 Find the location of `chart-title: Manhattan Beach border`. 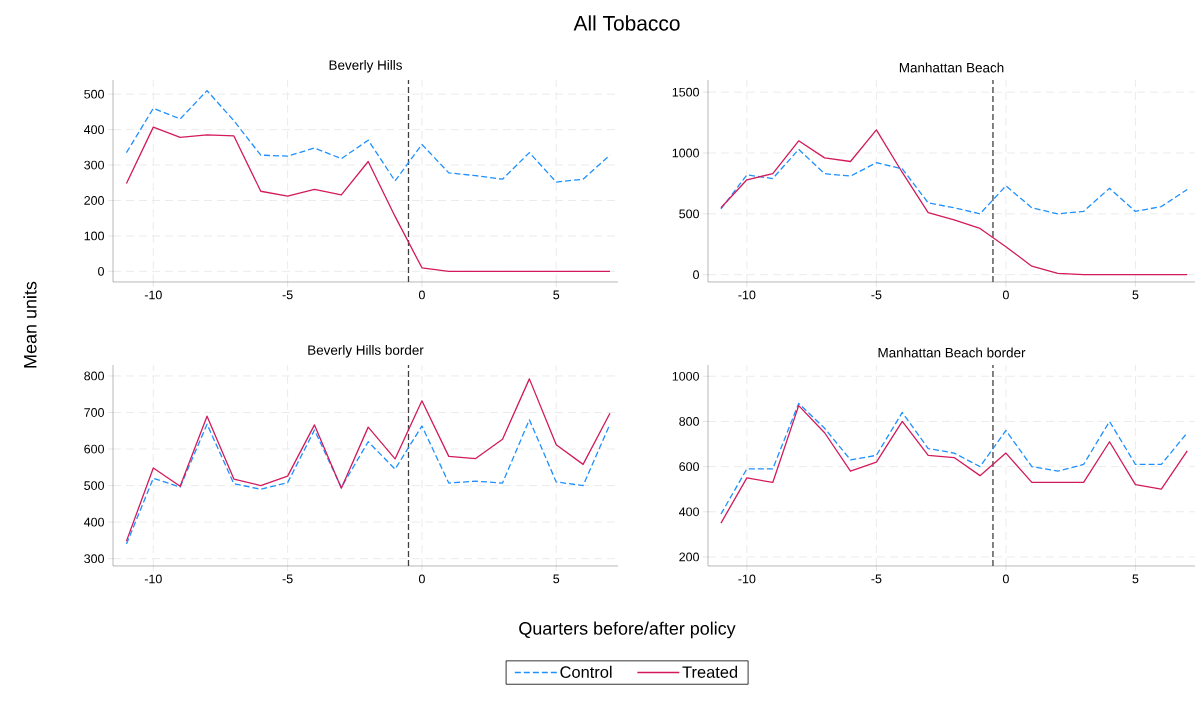

chart-title: Manhattan Beach border is located at coordinates (952, 352).